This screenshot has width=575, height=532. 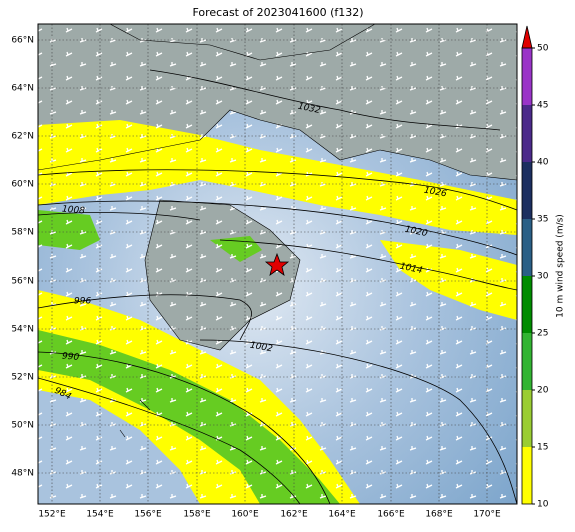 I want to click on isobar-label: 1008, so click(x=74, y=211).